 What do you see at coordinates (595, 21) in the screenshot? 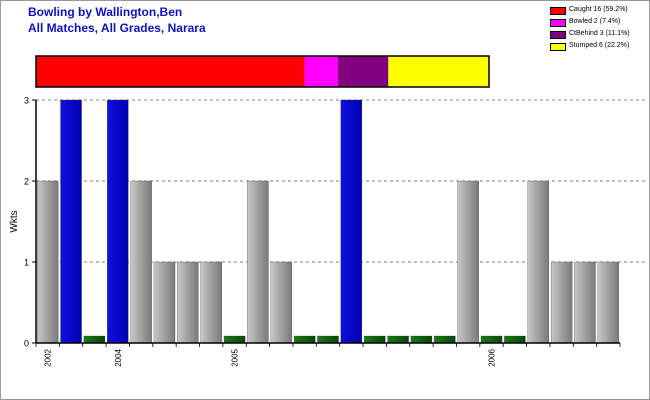
I see `legend-label-bowled: Bowled 2 (7.4%)` at bounding box center [595, 21].